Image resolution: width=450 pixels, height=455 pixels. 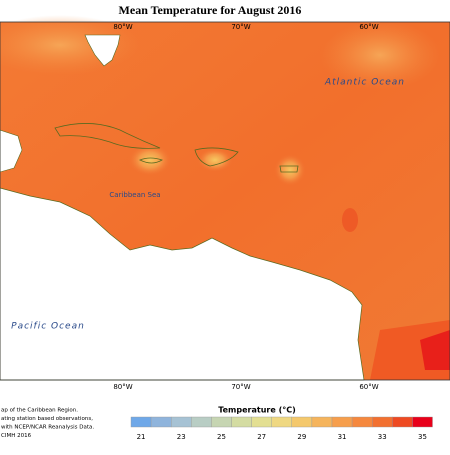 I want to click on note-line: ap of the Caribbean Region., so click(x=39, y=411).